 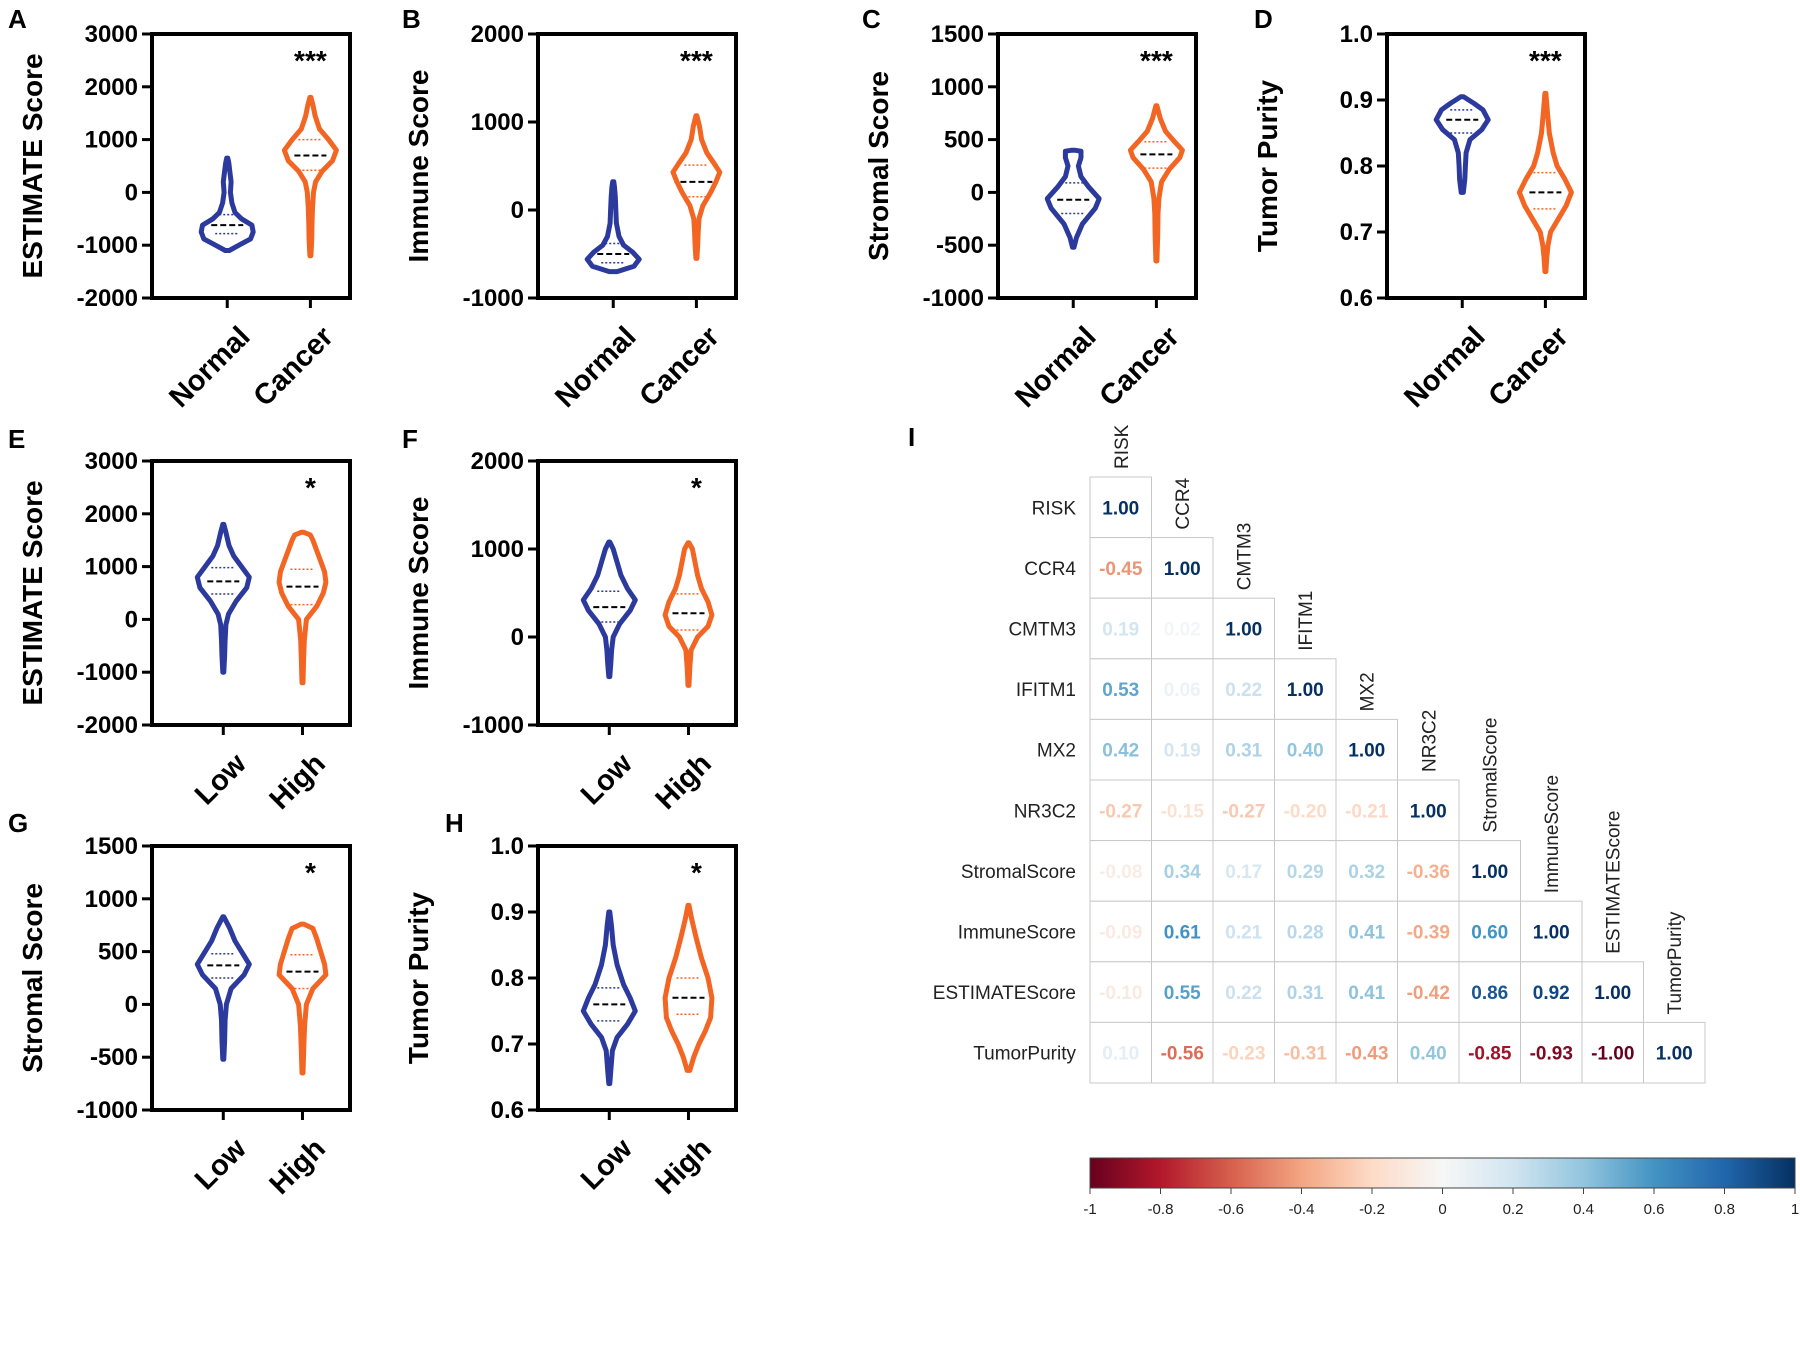 I want to click on heatmap-value: 0.29, so click(x=1305, y=872).